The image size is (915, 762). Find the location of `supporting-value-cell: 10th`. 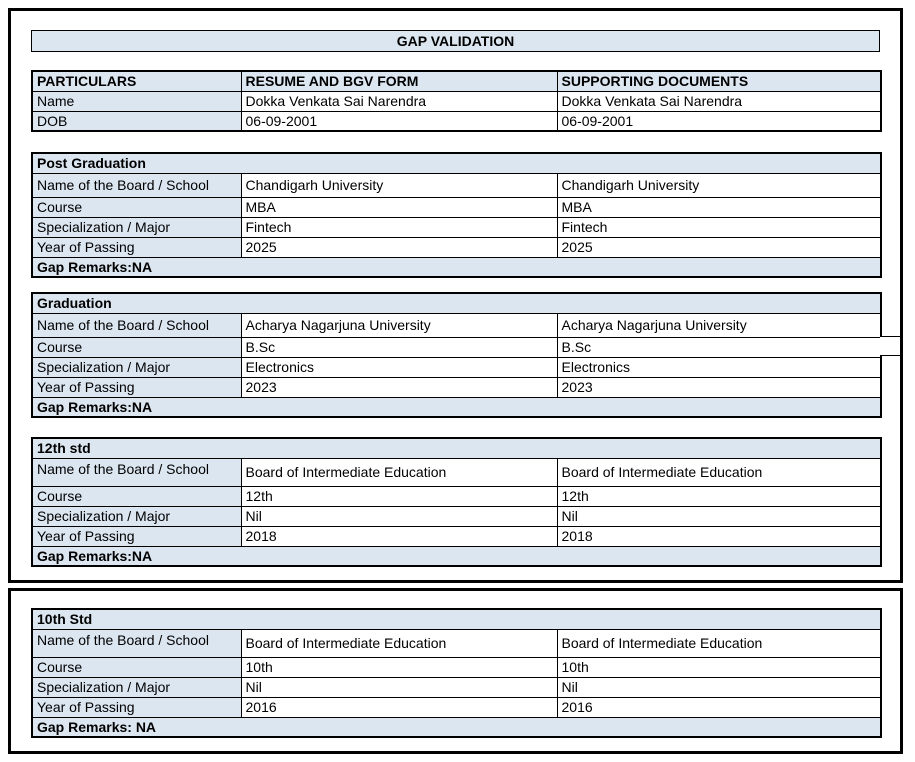

supporting-value-cell: 10th is located at coordinates (719, 667).